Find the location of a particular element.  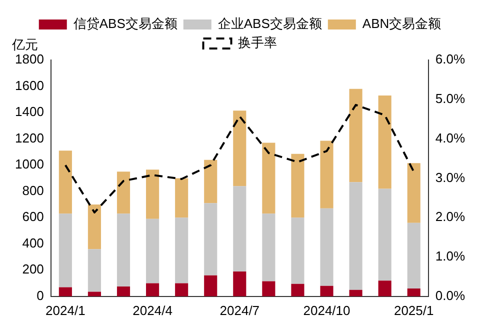

x-tick-label: 2024/1 is located at coordinates (66, 310).